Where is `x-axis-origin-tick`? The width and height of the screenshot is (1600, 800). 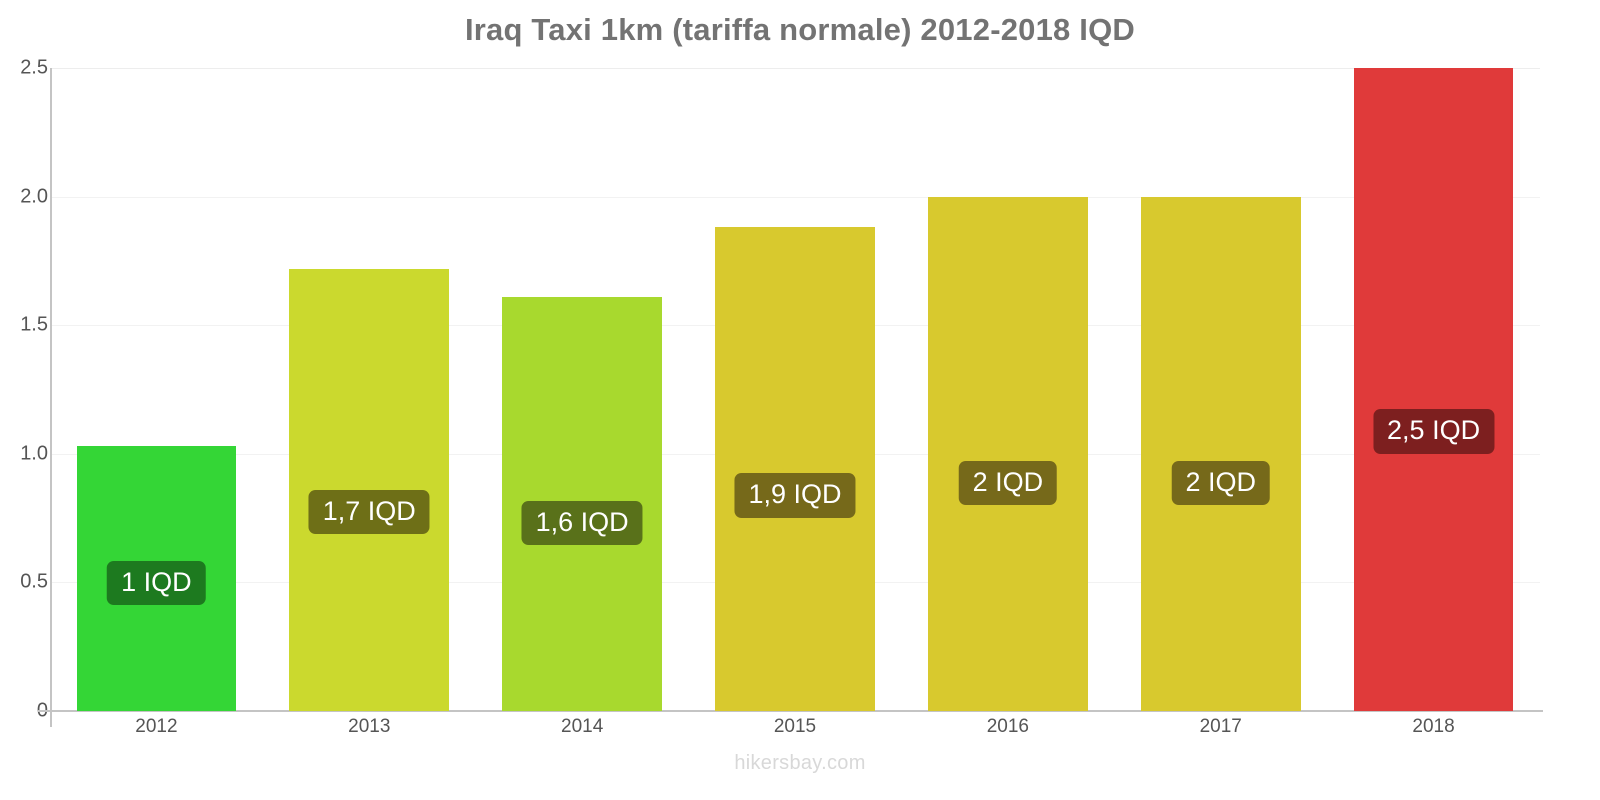 x-axis-origin-tick is located at coordinates (51, 719).